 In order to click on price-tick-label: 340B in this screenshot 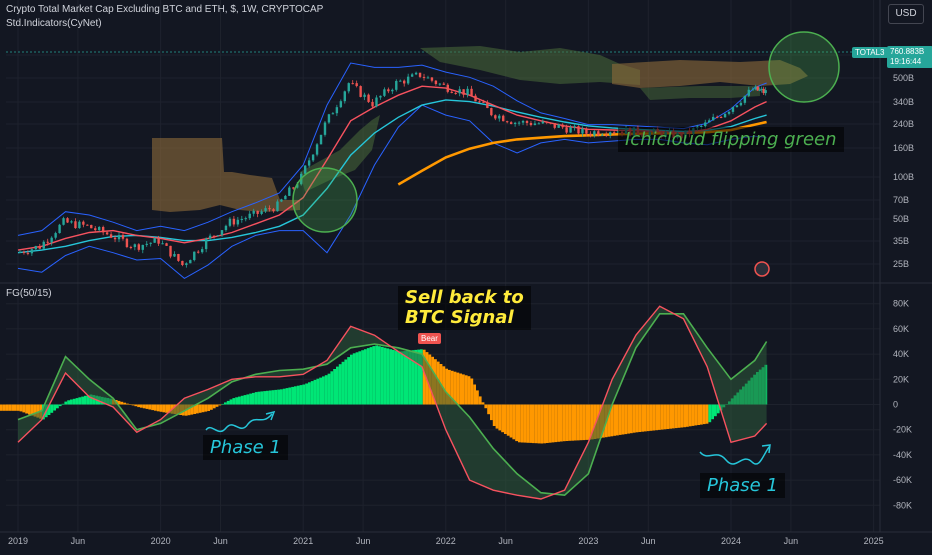, I will do `click(903, 102)`.